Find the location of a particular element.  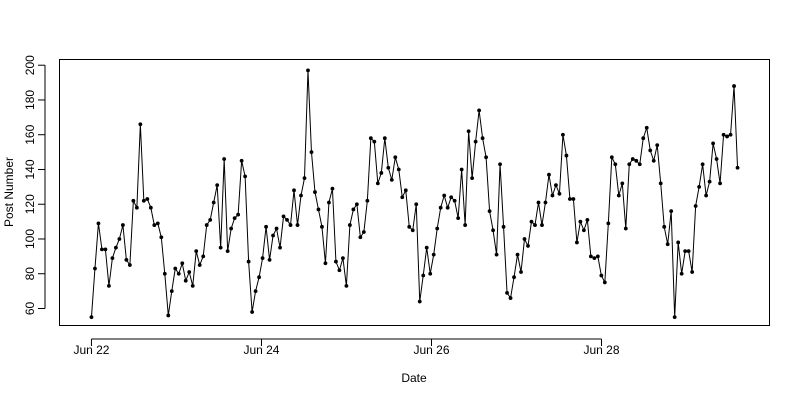

y-axis: 60 80 100 120 140 160 180 200 is located at coordinates (34, 185).